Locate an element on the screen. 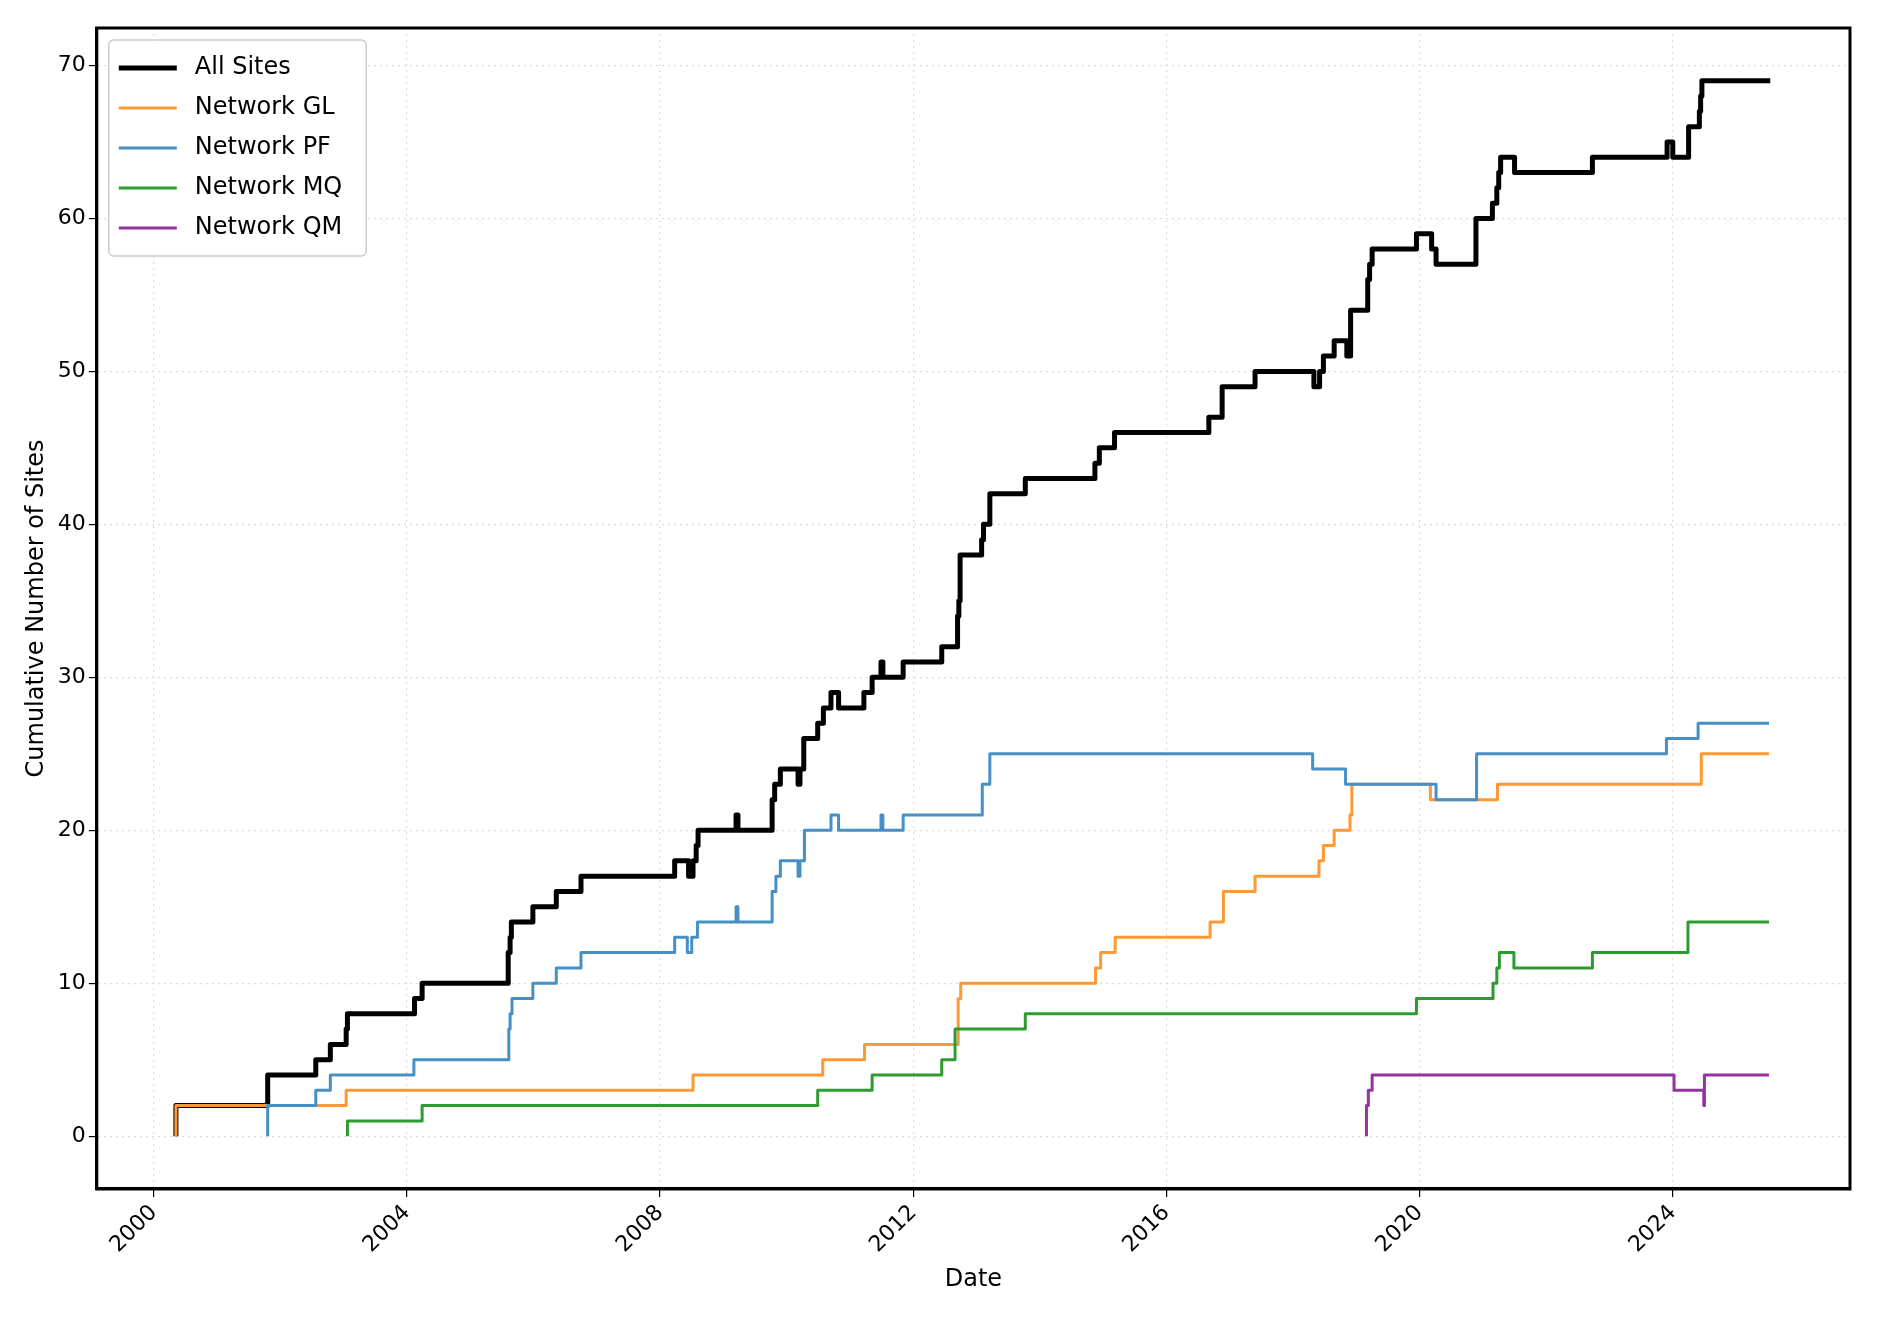 The width and height of the screenshot is (1892, 1318). y-tick-label: 40 is located at coordinates (71, 523).